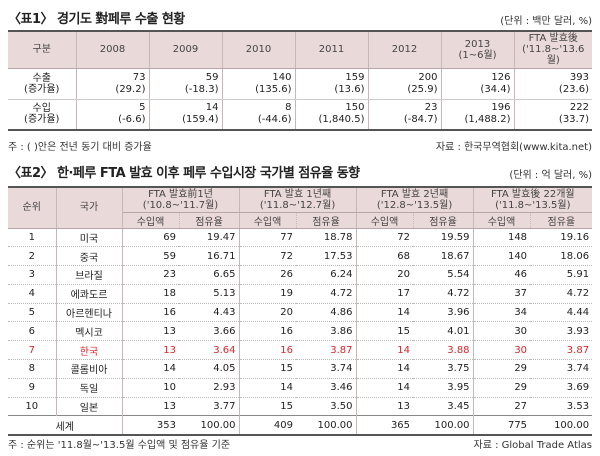  What do you see at coordinates (546, 21) in the screenshot?
I see `table1-unit: (단위 : 백만 달러, %)` at bounding box center [546, 21].